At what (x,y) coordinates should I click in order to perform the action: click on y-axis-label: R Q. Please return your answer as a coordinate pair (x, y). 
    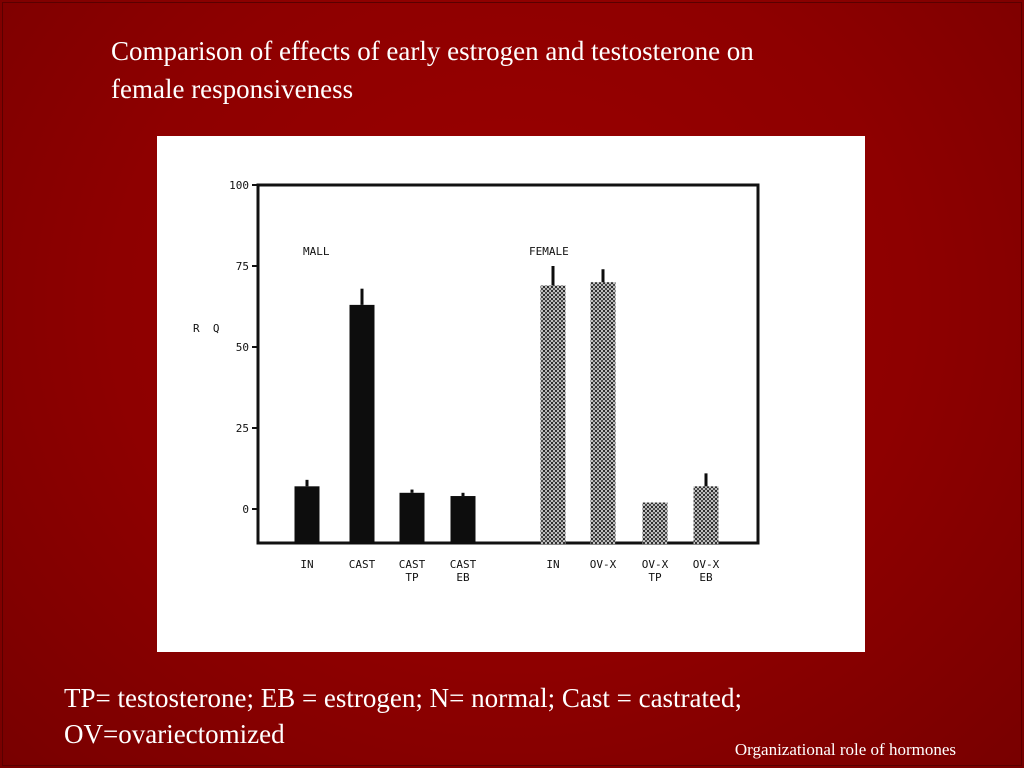
    Looking at the image, I should click on (206, 328).